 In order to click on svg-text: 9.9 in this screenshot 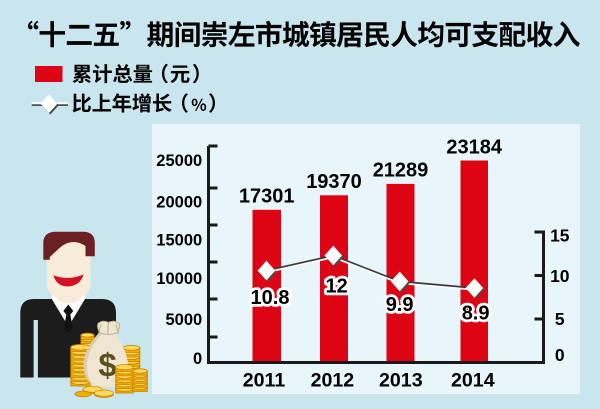, I will do `click(400, 305)`.